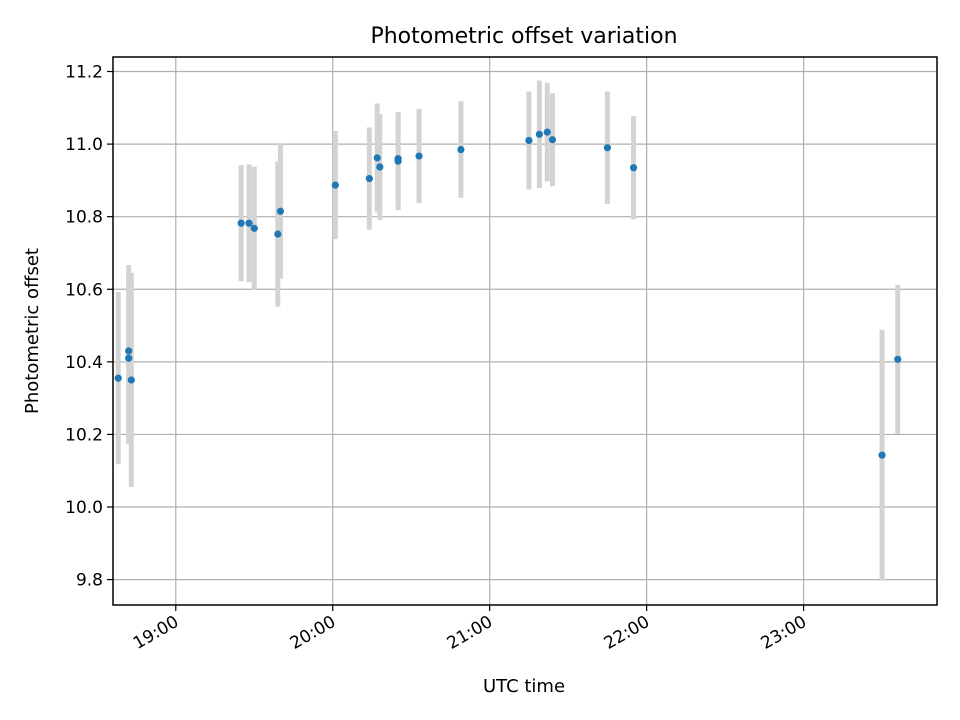 The image size is (960, 720). What do you see at coordinates (784, 633) in the screenshot?
I see `x-tick-label: 23:00` at bounding box center [784, 633].